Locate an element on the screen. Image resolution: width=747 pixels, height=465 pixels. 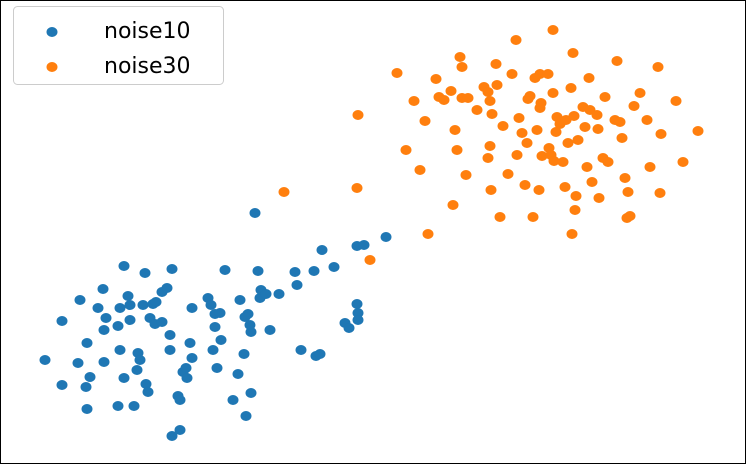
legend-label: noise30 is located at coordinates (147, 66).